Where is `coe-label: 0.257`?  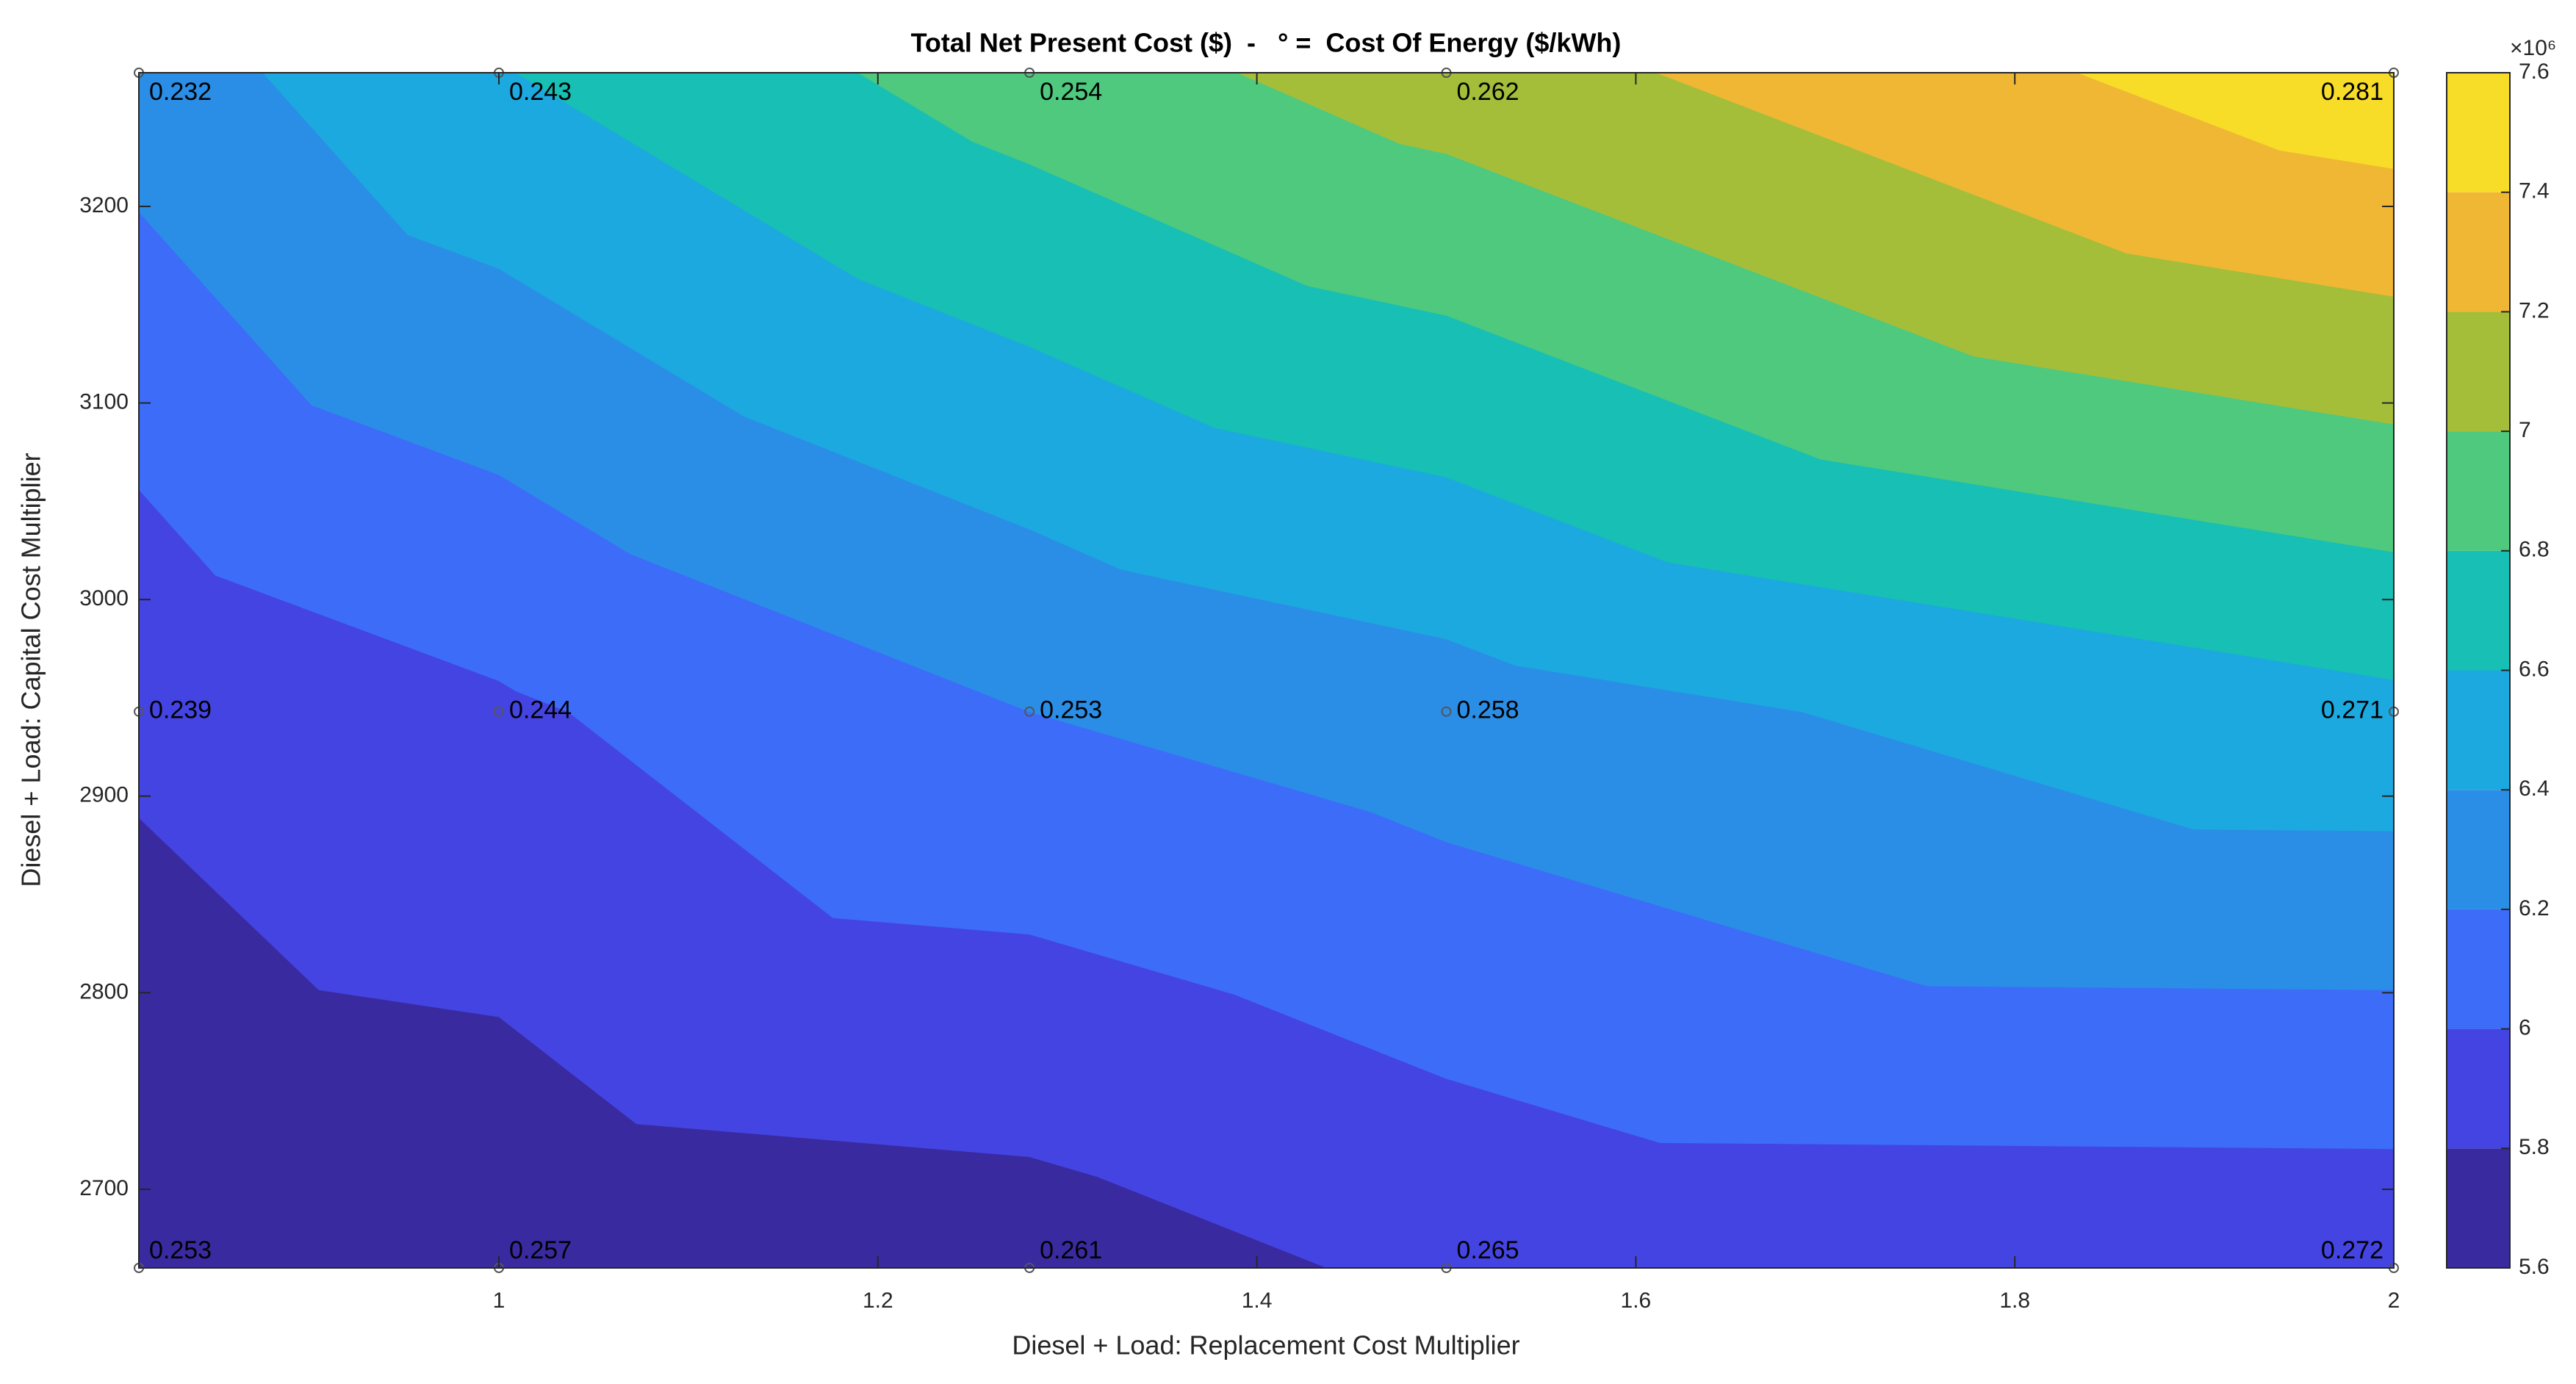
coe-label: 0.257 is located at coordinates (540, 1250).